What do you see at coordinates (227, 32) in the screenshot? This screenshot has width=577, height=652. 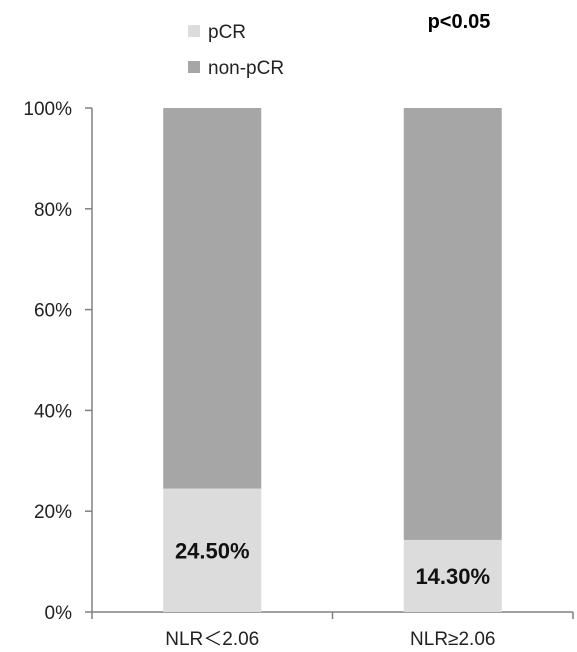 I see `legend-label-pcr: pCR` at bounding box center [227, 32].